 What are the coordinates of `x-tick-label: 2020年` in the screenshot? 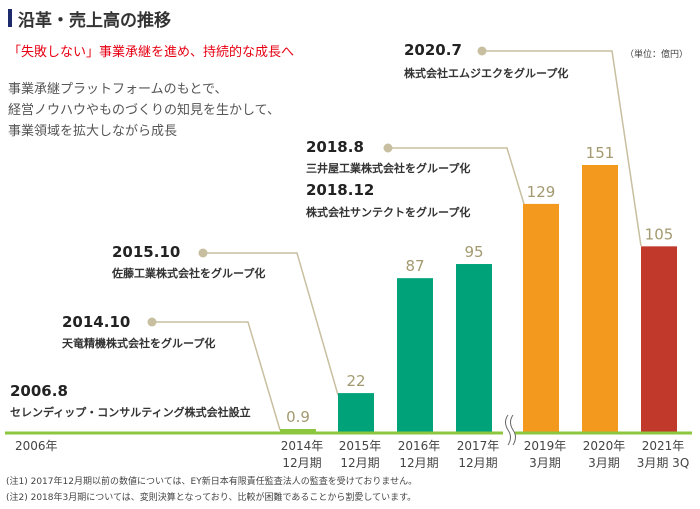 It's located at (604, 446).